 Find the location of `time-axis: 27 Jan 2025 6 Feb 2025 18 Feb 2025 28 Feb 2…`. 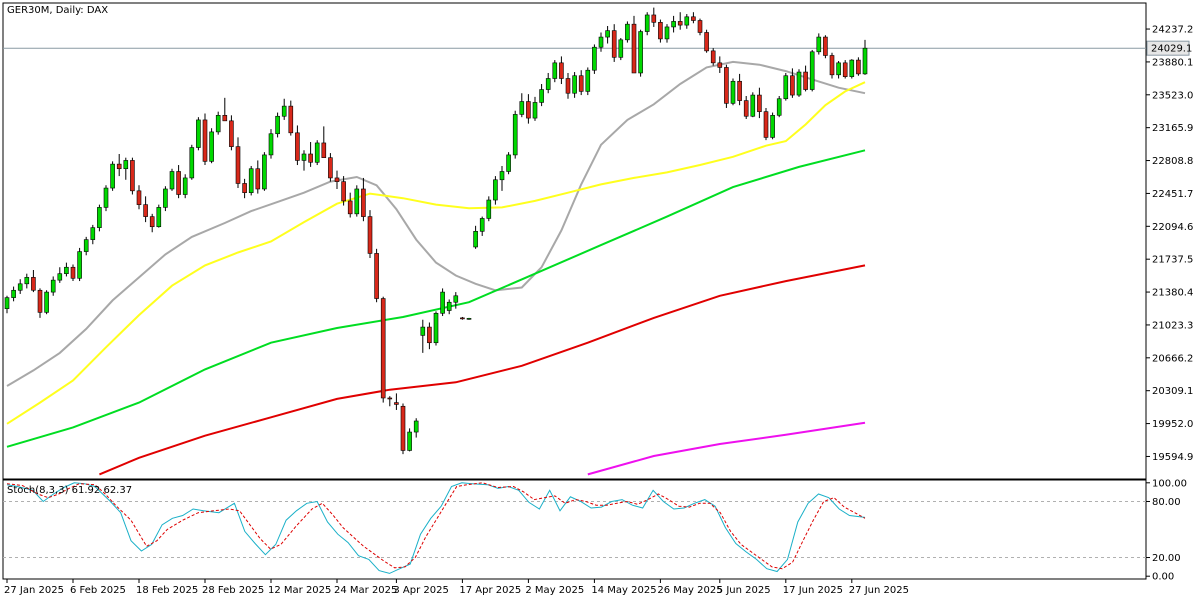

time-axis: 27 Jan 2025 6 Feb 2025 18 Feb 2025 28 Feb 2… is located at coordinates (456, 587).